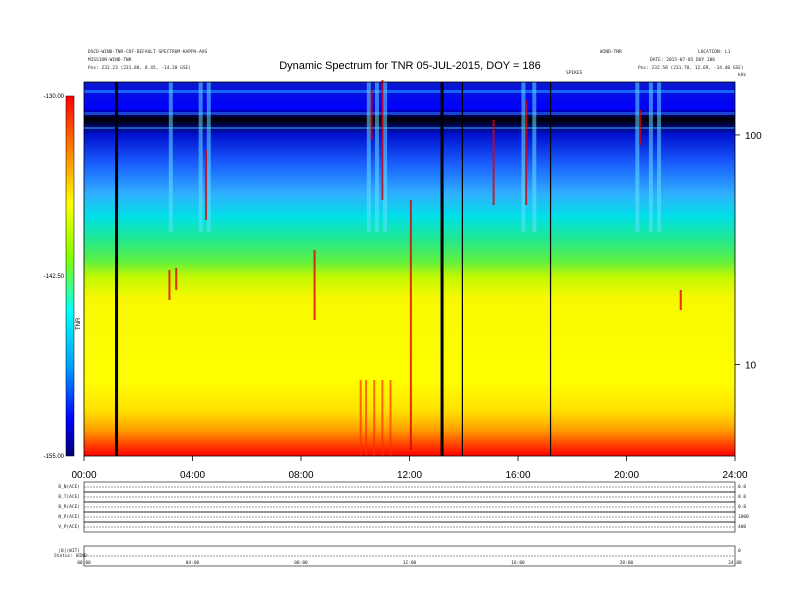 Image resolution: width=792 pixels, height=612 pixels. What do you see at coordinates (743, 517) in the screenshot?
I see `bottom-panel-right-label: 1000` at bounding box center [743, 517].